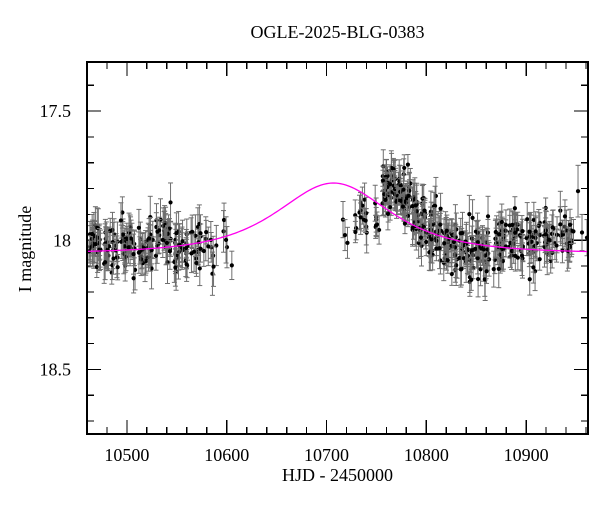 The height and width of the screenshot is (512, 600). Describe the element at coordinates (337, 32) in the screenshot. I see `chart-title: OGLE-2025-BLG-0383` at that location.